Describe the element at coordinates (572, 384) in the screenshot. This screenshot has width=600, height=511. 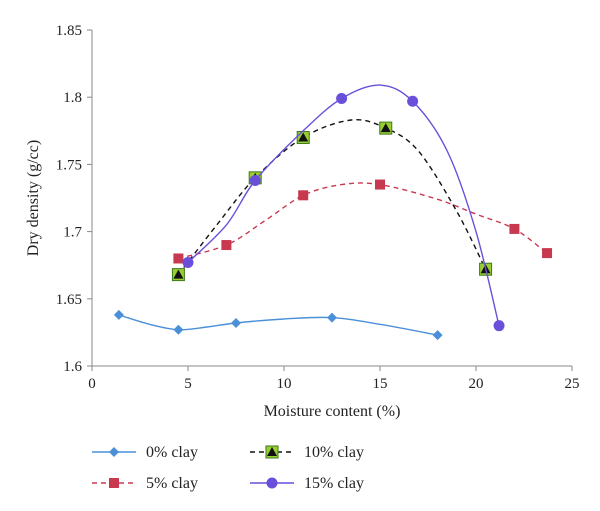
I see `x-tick-label: 25` at that location.